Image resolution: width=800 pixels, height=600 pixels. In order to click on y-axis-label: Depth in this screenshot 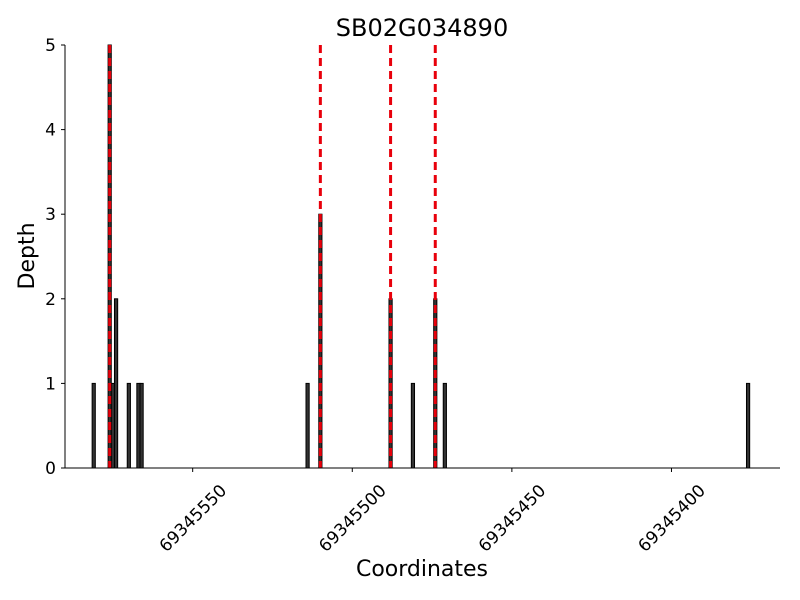, I will do `click(27, 255)`.